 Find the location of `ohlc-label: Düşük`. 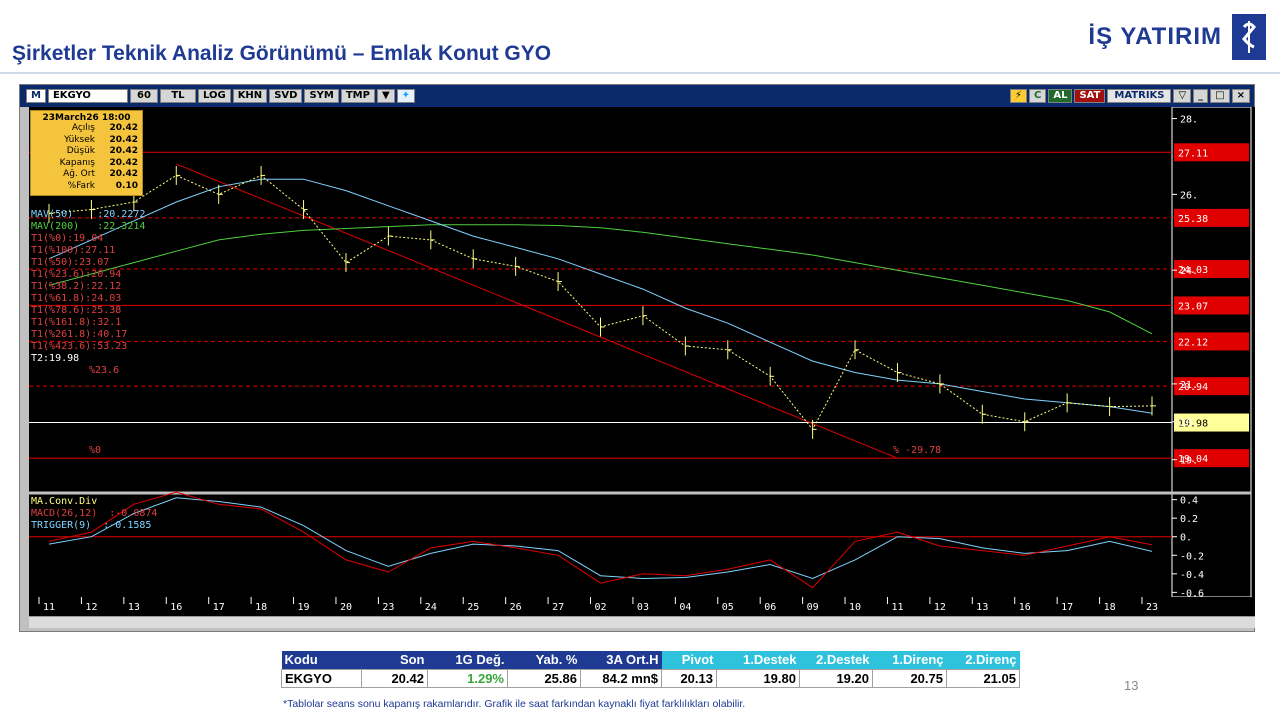

ohlc-label: Düşük is located at coordinates (80, 151).